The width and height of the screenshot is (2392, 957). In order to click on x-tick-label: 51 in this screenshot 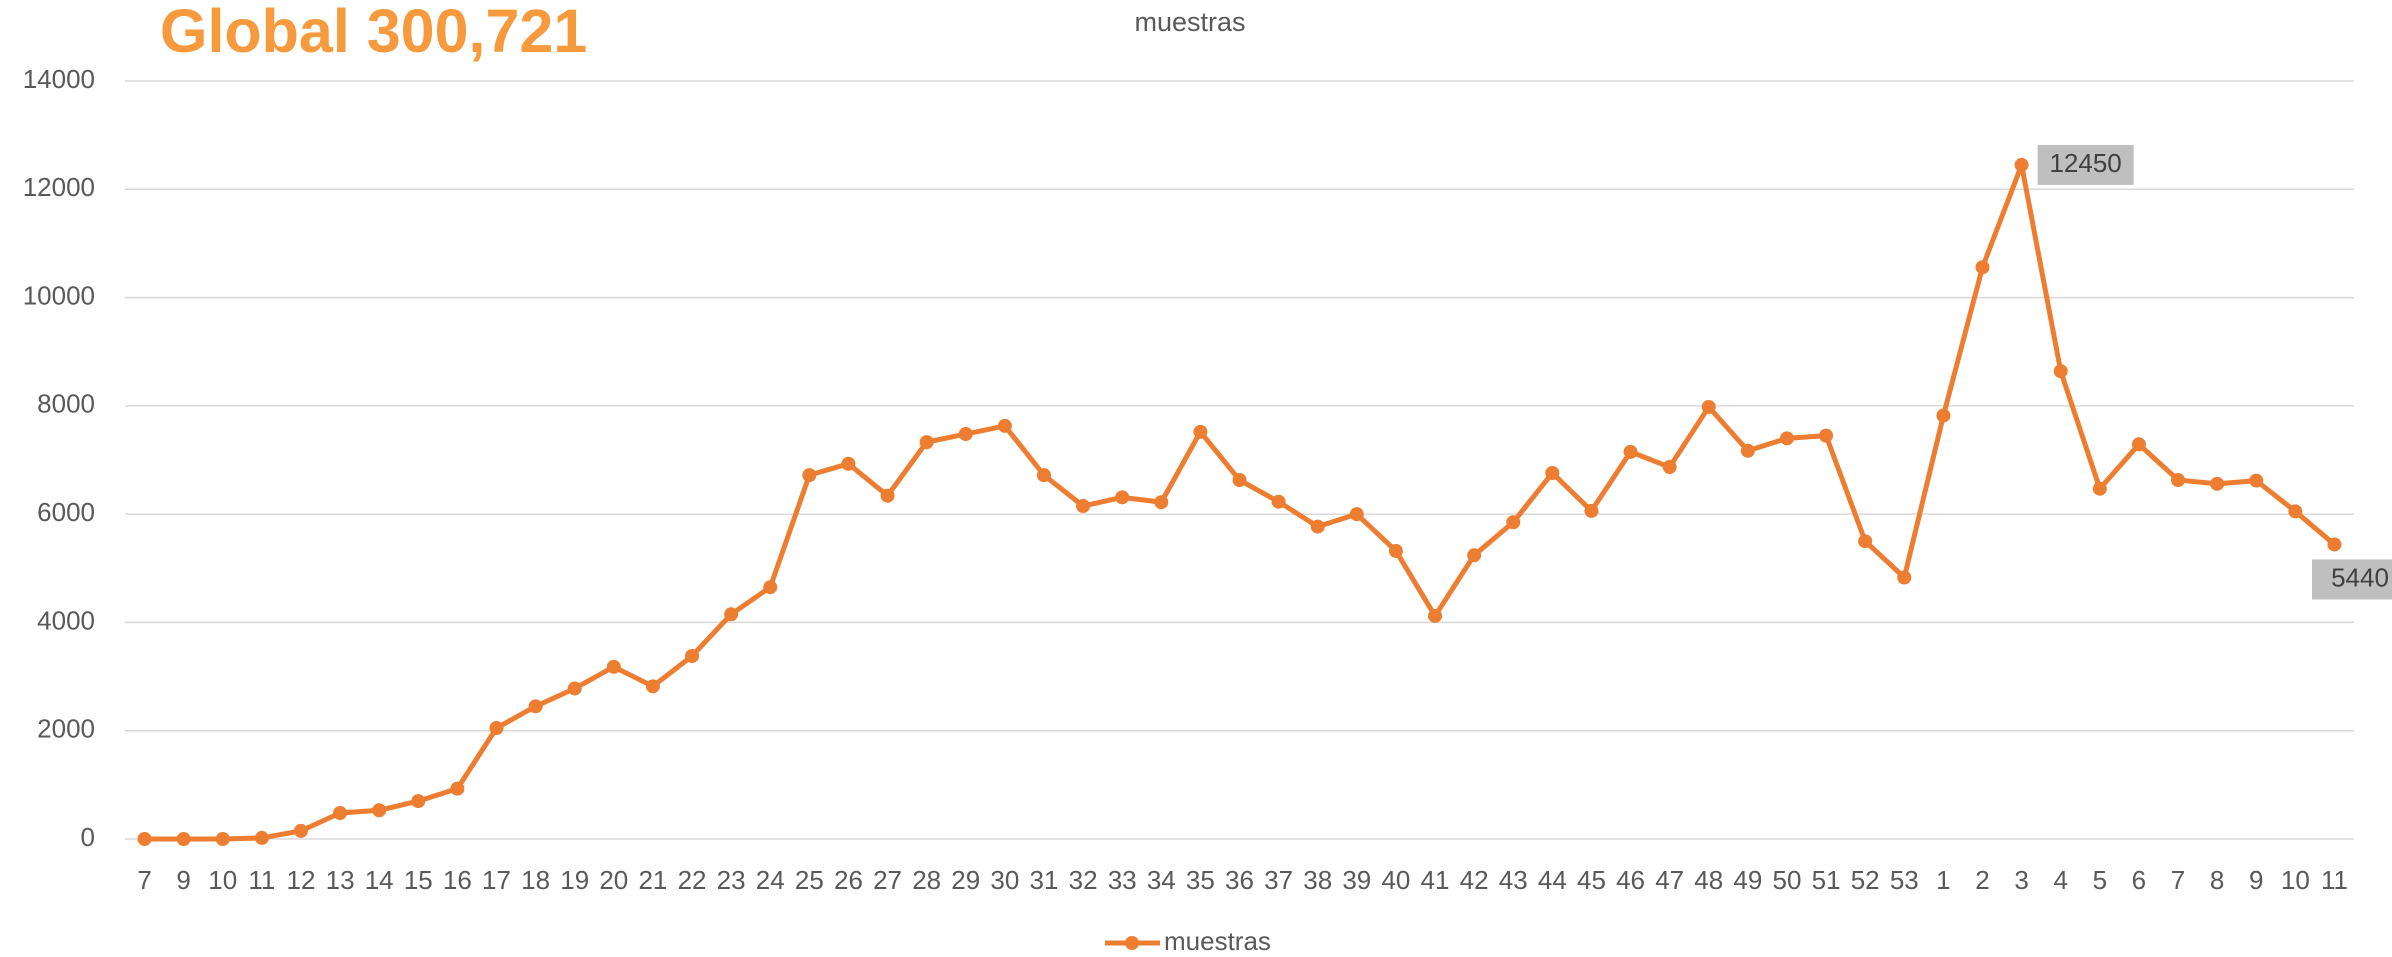, I will do `click(1826, 880)`.